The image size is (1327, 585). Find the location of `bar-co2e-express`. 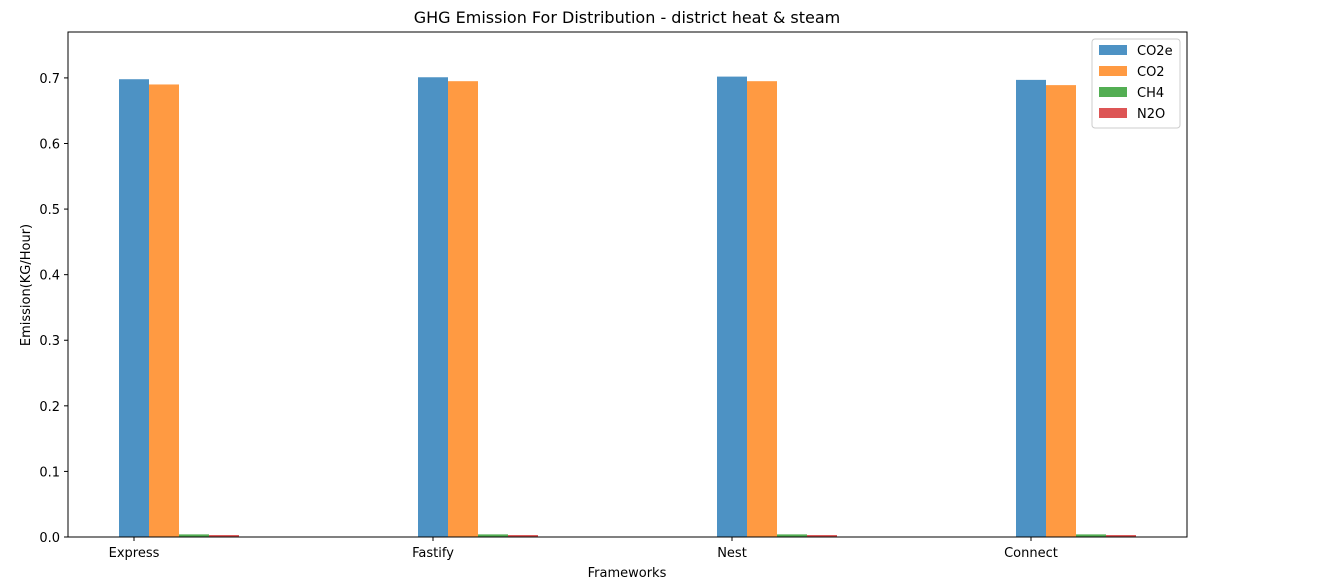

bar-co2e-express is located at coordinates (134, 308).